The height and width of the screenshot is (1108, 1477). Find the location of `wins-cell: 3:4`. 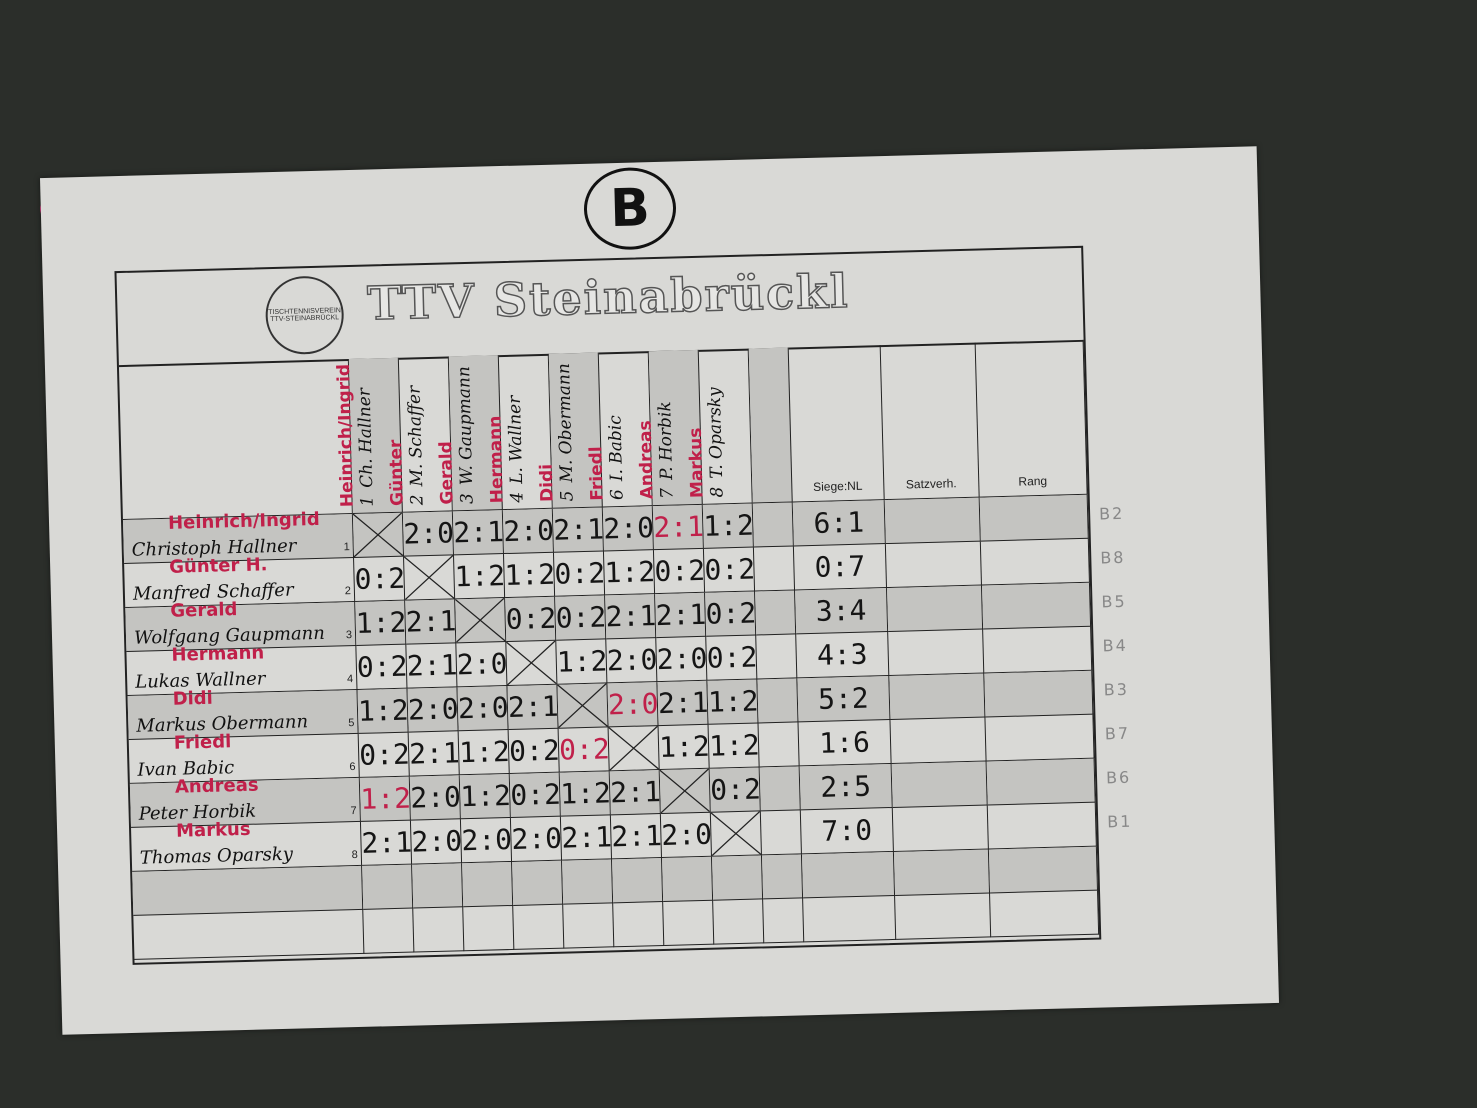

wins-cell: 3:4 is located at coordinates (842, 611).